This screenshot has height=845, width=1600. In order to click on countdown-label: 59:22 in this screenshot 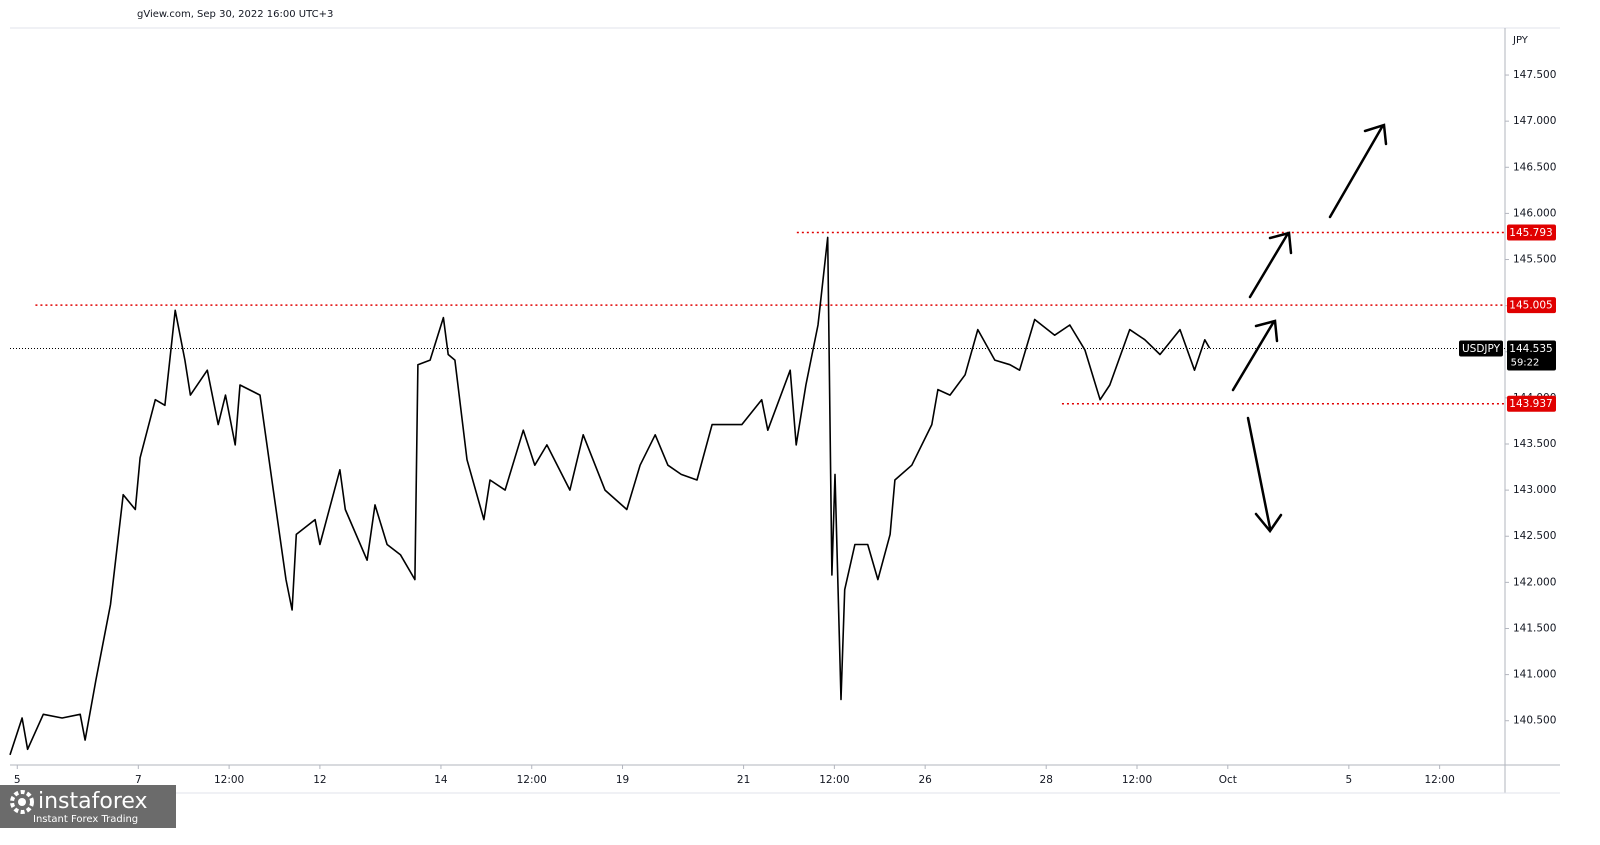, I will do `click(1525, 363)`.